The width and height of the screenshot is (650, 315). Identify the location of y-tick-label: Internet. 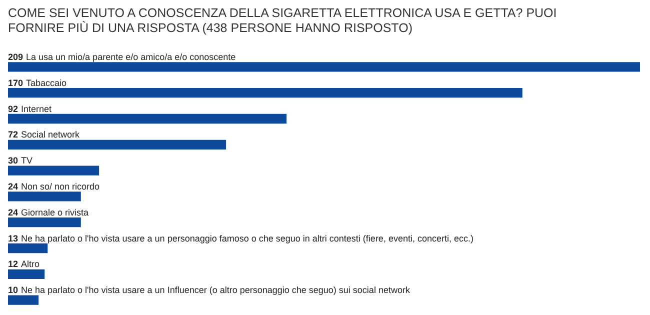
(36, 109).